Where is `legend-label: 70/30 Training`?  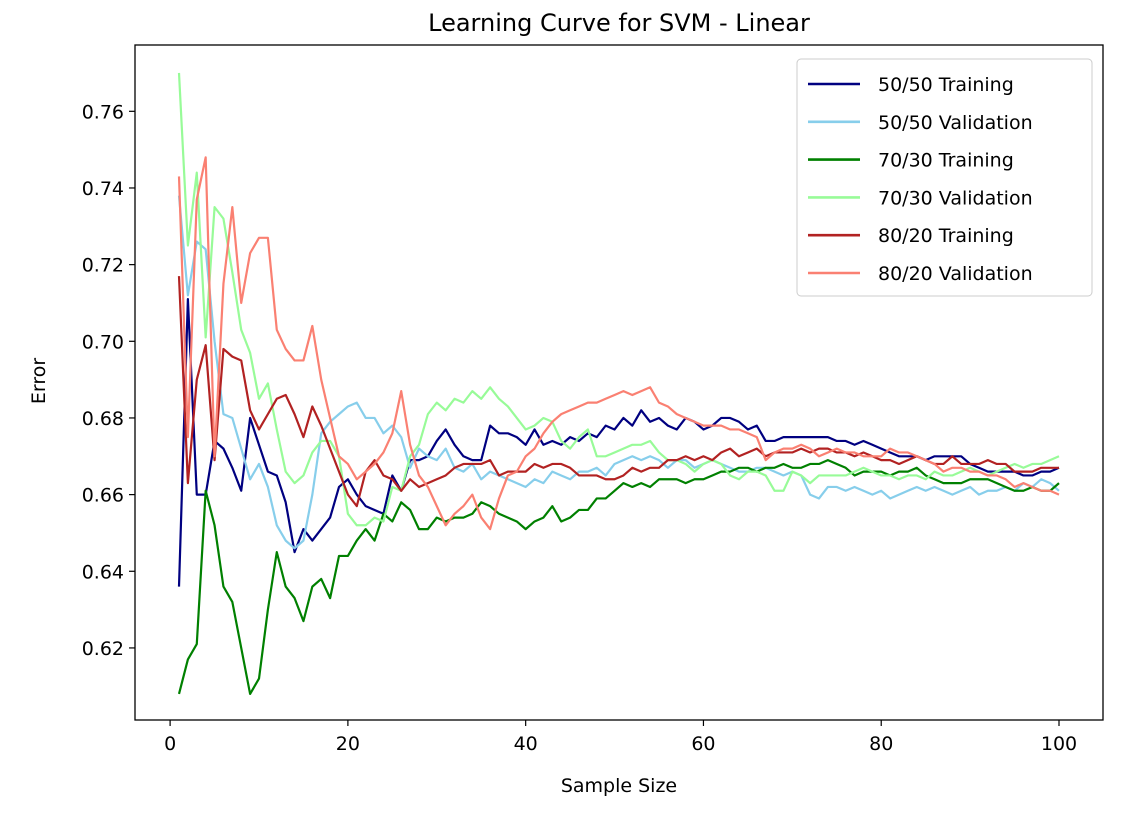 legend-label: 70/30 Training is located at coordinates (946, 161).